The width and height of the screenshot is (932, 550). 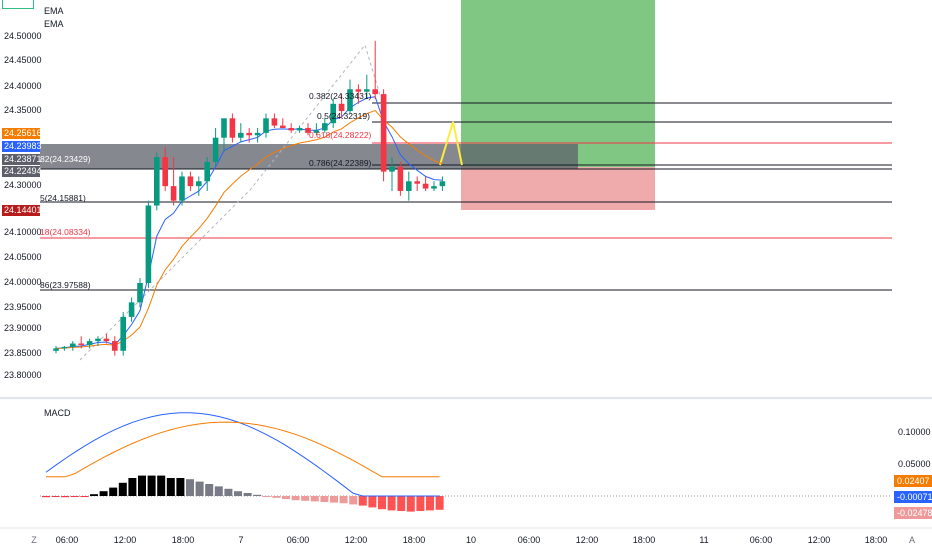 I want to click on price-tick: 24.00000, so click(x=23, y=282).